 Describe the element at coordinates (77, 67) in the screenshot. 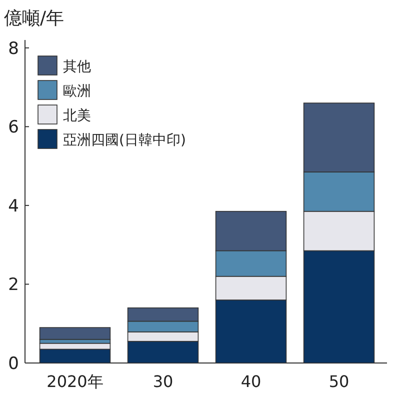

I see `legend-label: 其他` at that location.